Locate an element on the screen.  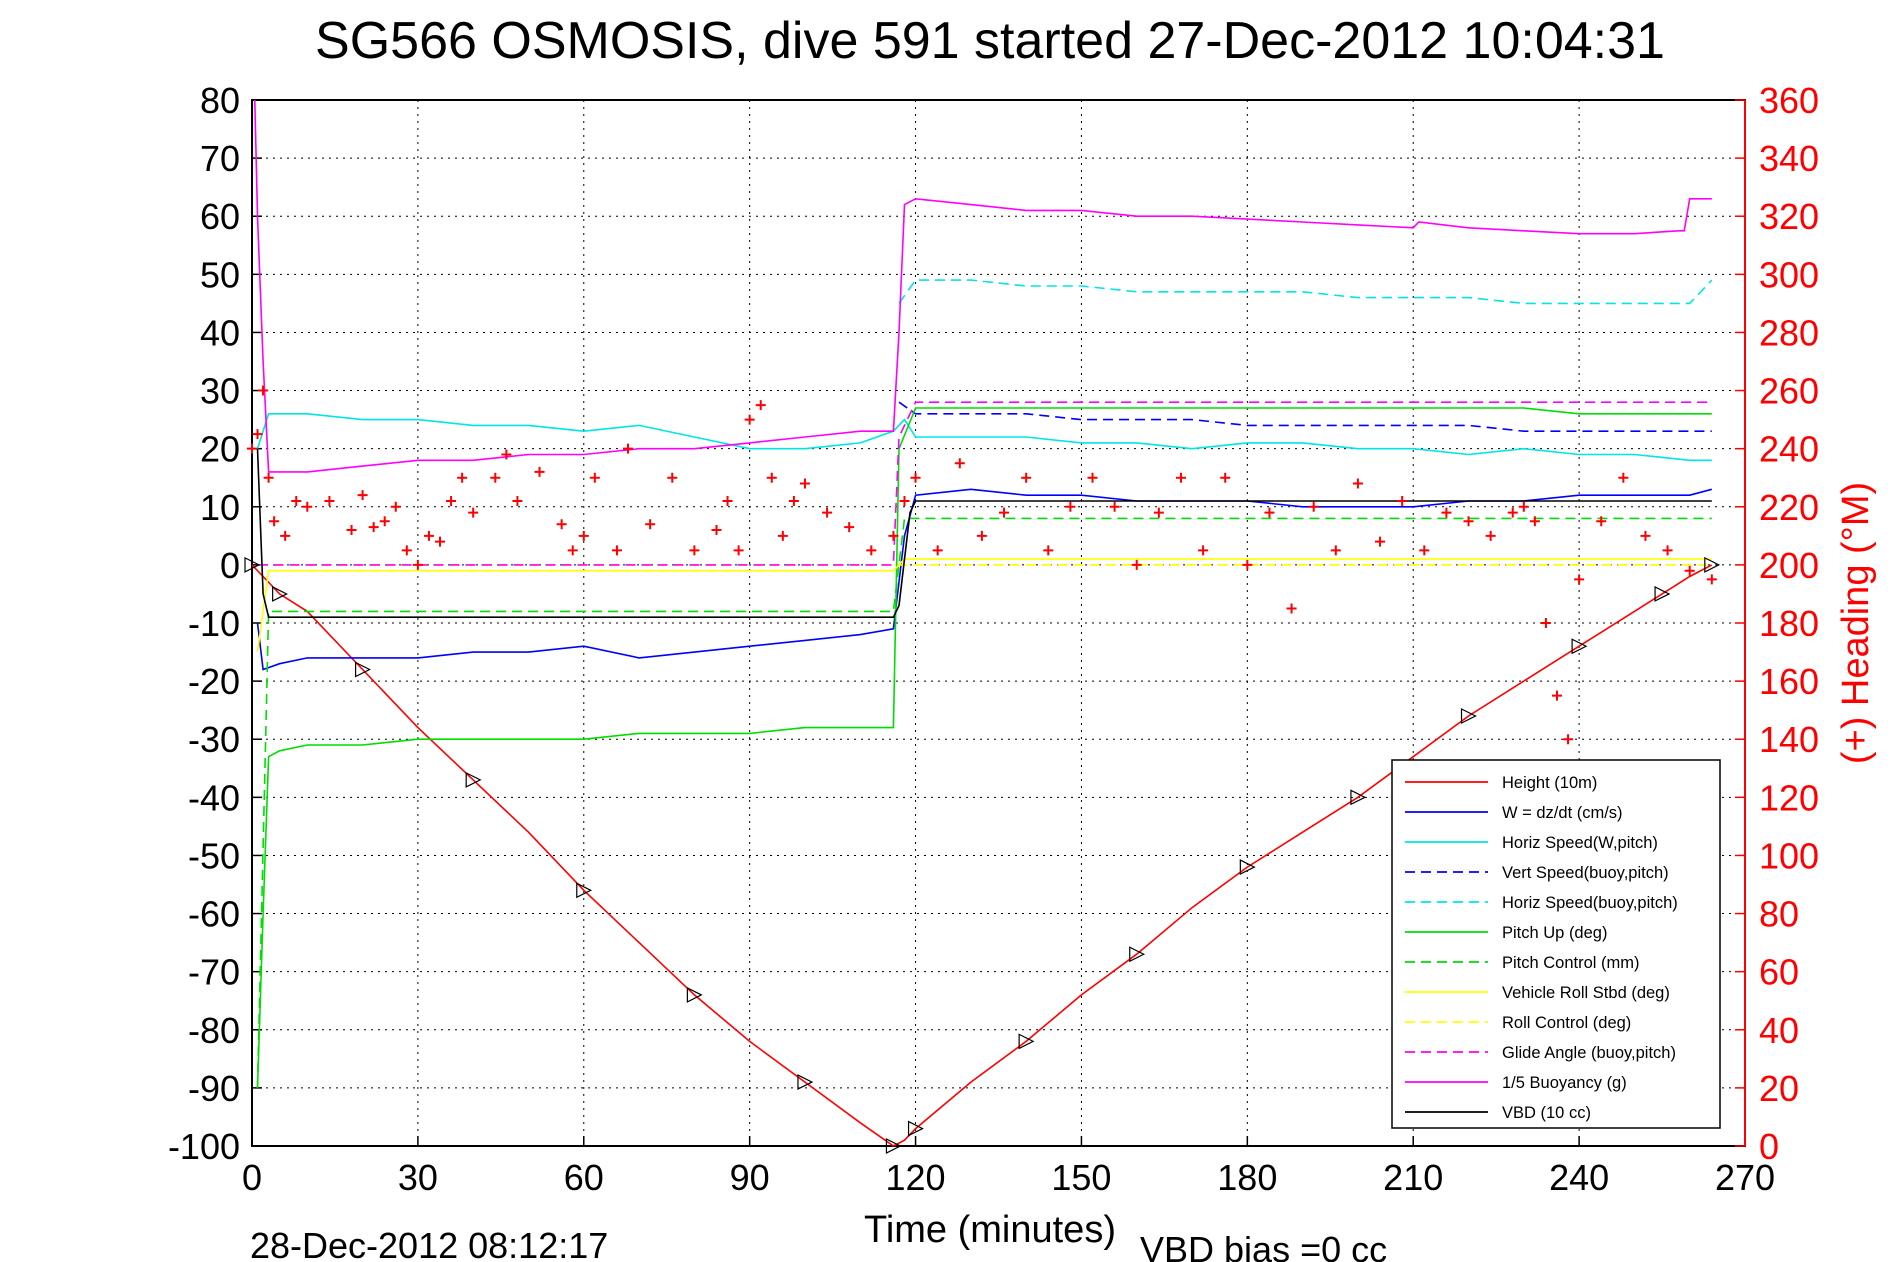
y-tick-label: 70 is located at coordinates (220, 158).